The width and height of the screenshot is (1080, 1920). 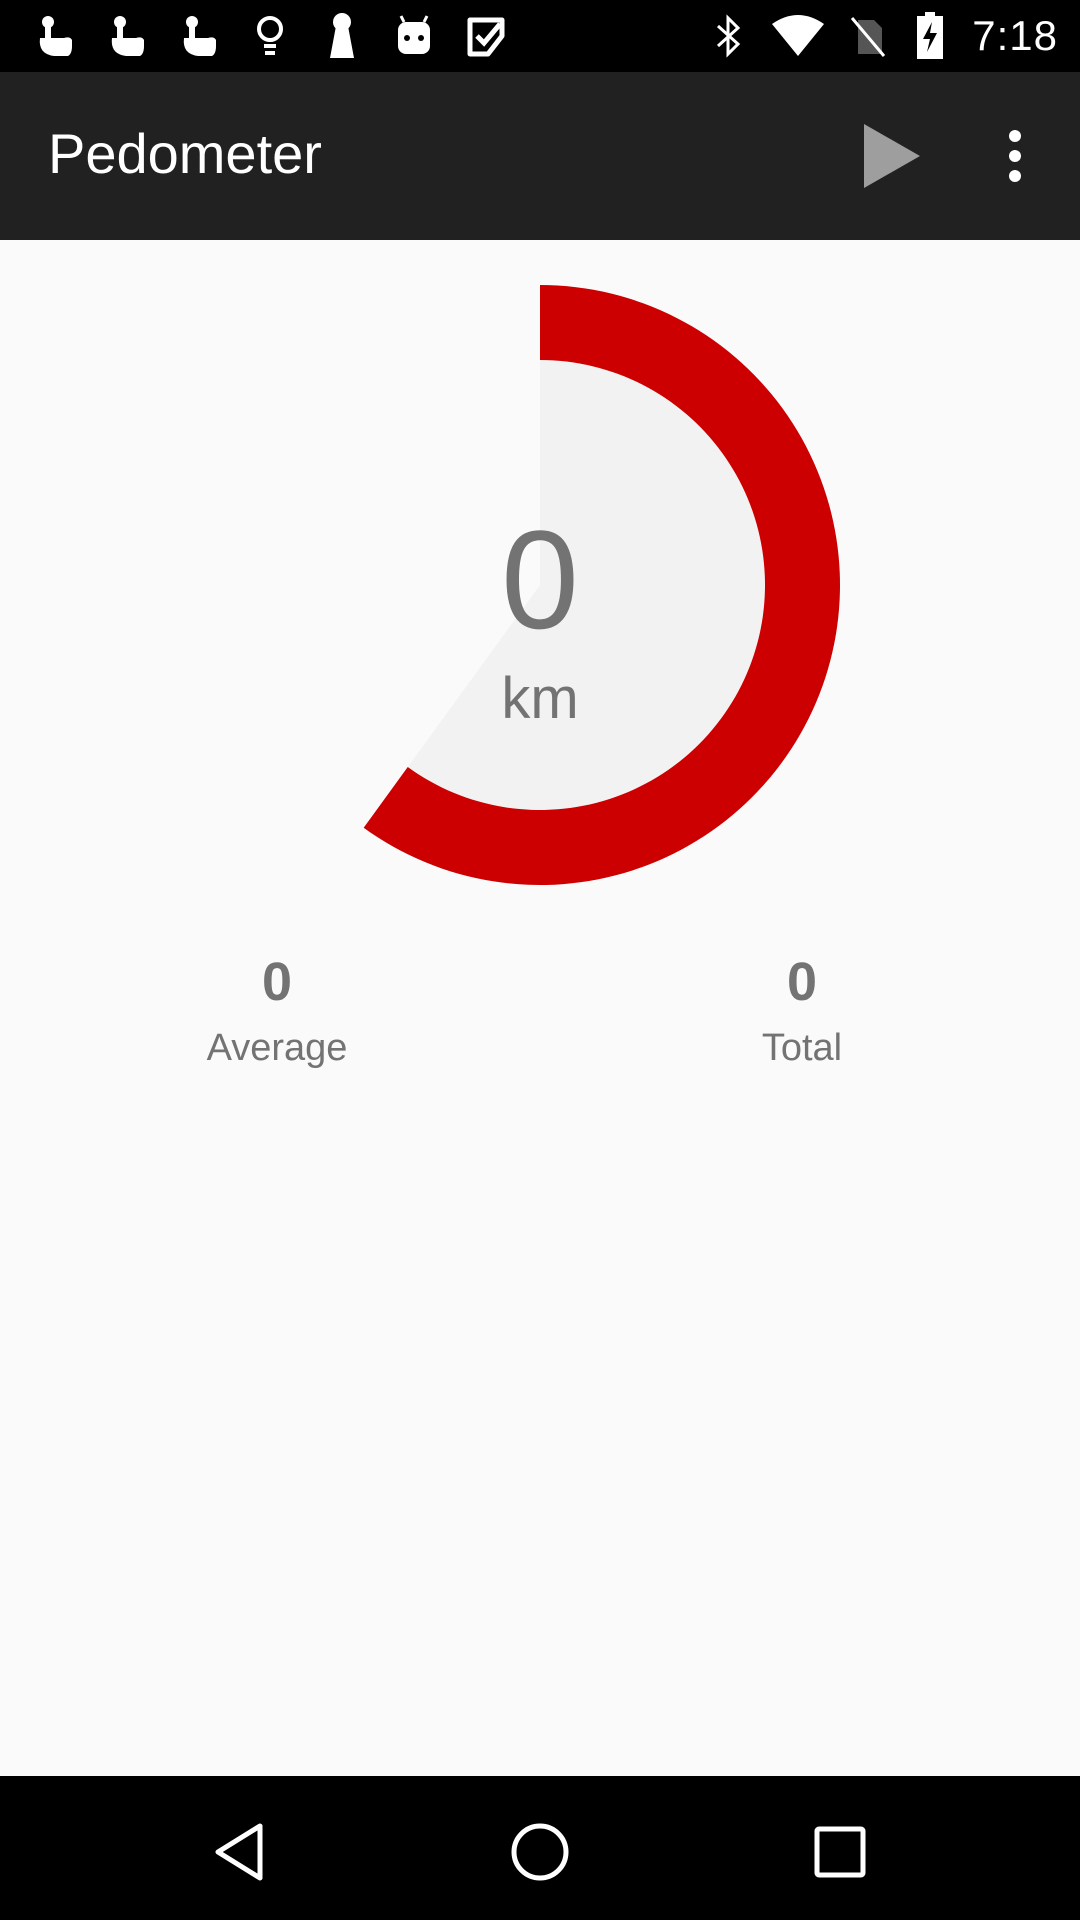 I want to click on play-button, so click(x=892, y=156).